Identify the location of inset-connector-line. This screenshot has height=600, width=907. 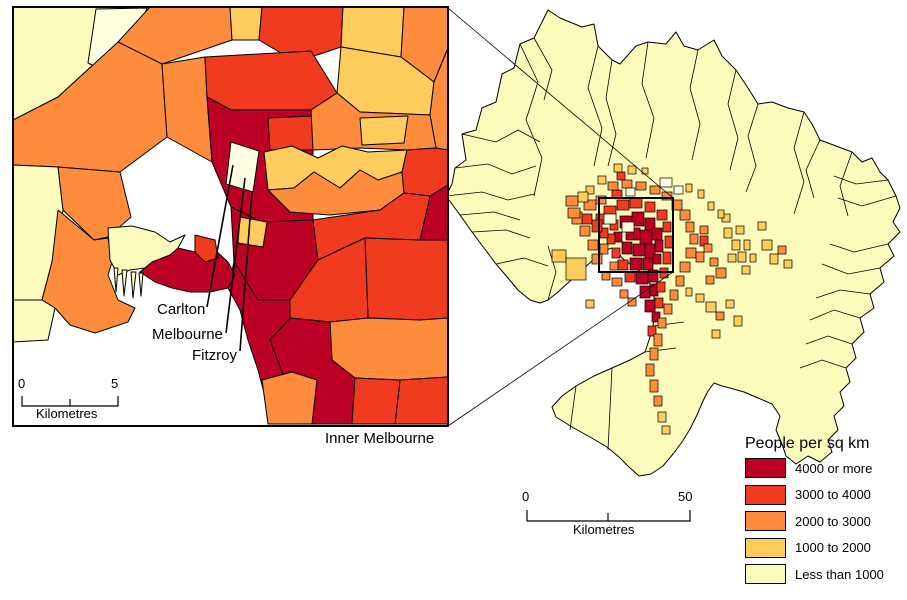
(560, 349).